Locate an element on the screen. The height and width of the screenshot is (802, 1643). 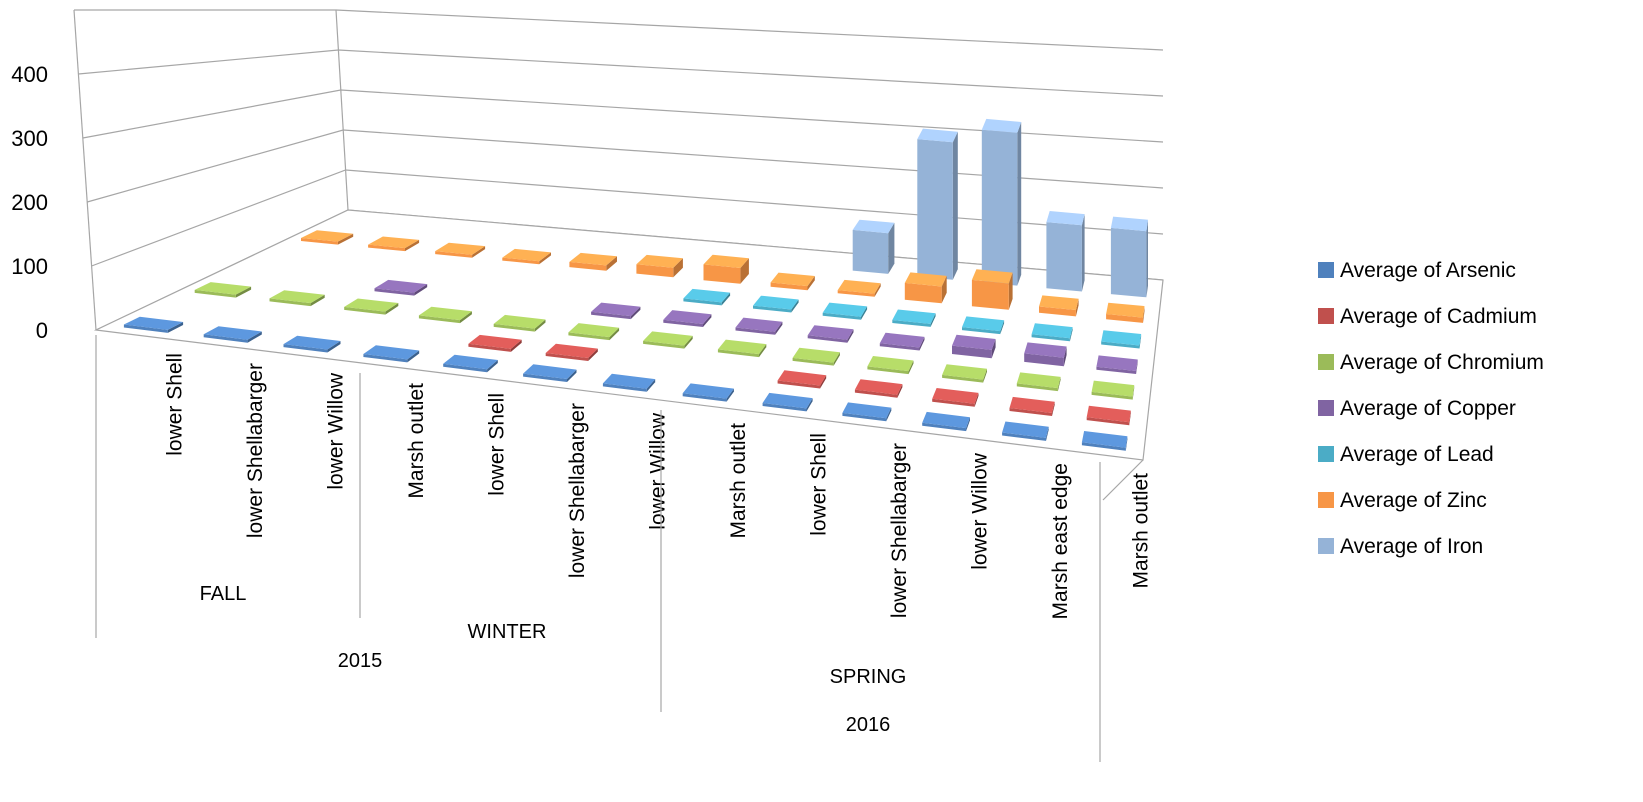
wall-corner-edge is located at coordinates (342, 110).